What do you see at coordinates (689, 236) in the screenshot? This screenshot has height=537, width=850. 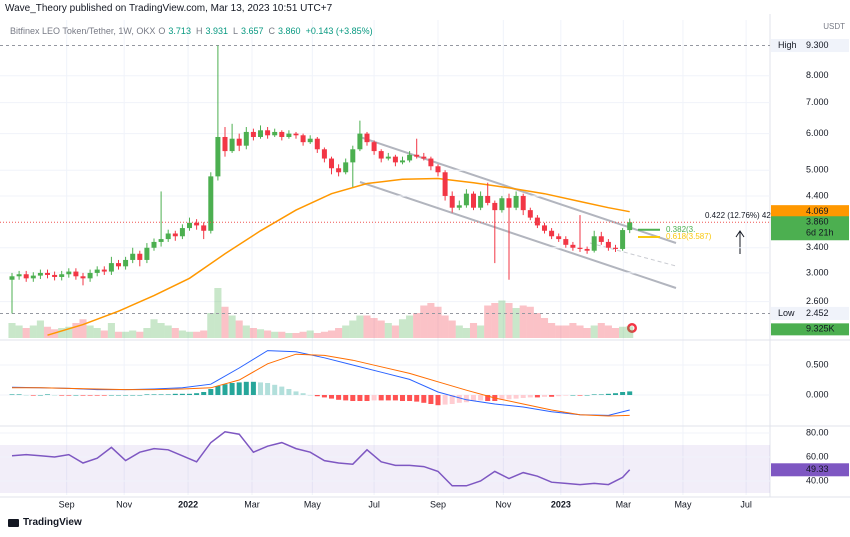 I see `fib-label: 0.618(3.587)` at bounding box center [689, 236].